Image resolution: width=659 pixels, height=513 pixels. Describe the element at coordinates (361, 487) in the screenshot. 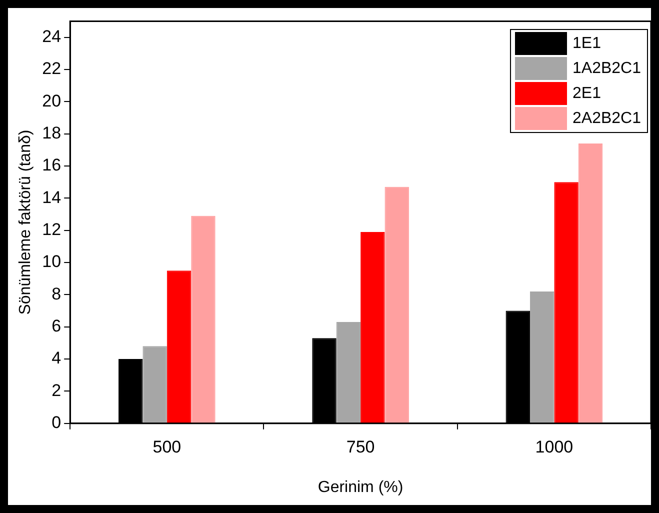

I see `x-axis-title: Gerinim (%)` at that location.